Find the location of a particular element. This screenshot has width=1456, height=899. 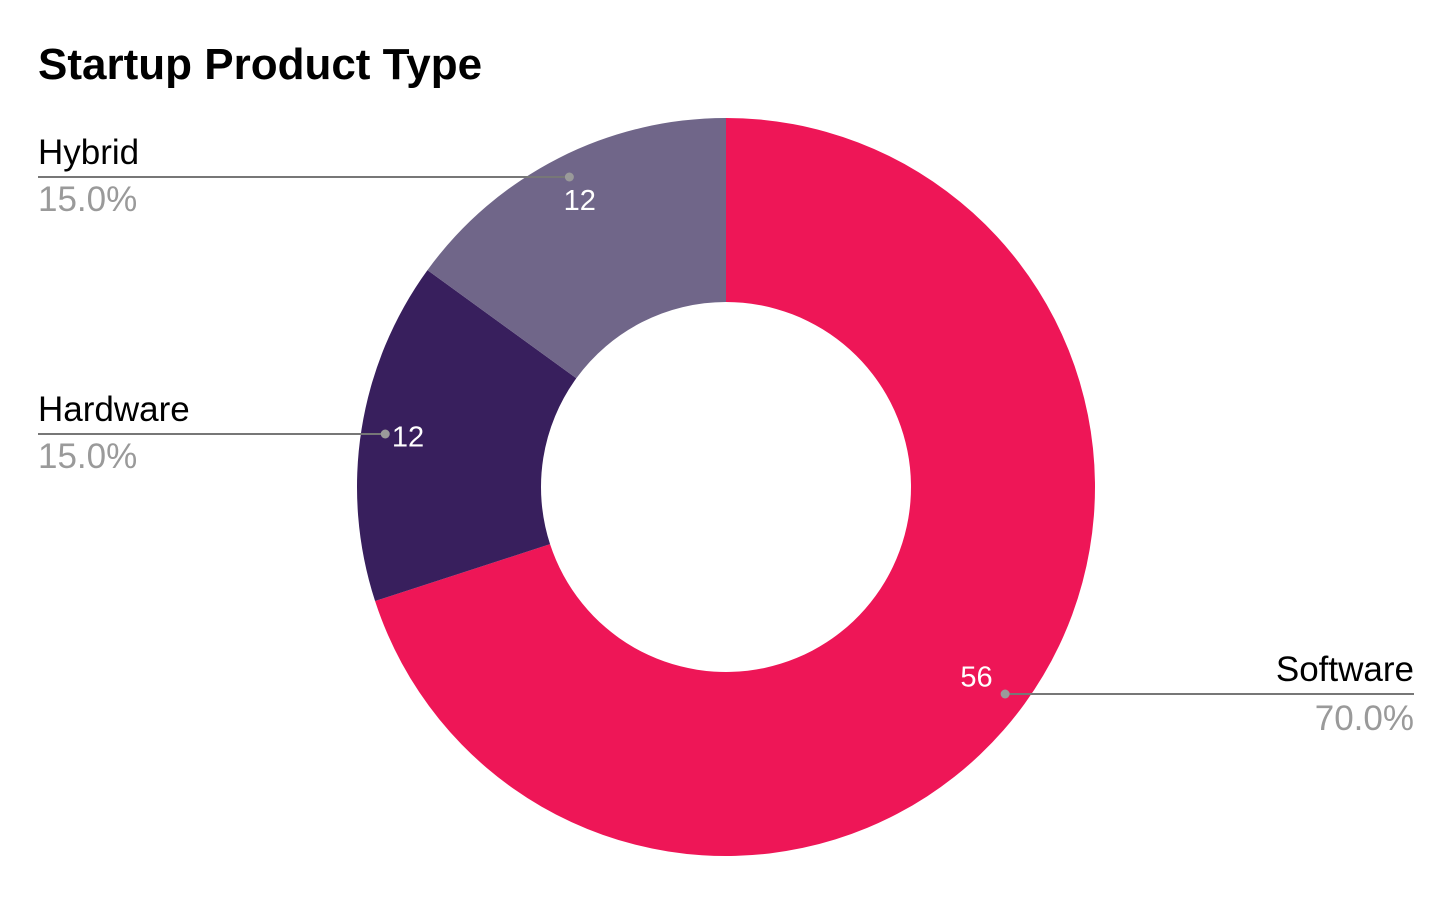

leader-dot-software is located at coordinates (1005, 694).